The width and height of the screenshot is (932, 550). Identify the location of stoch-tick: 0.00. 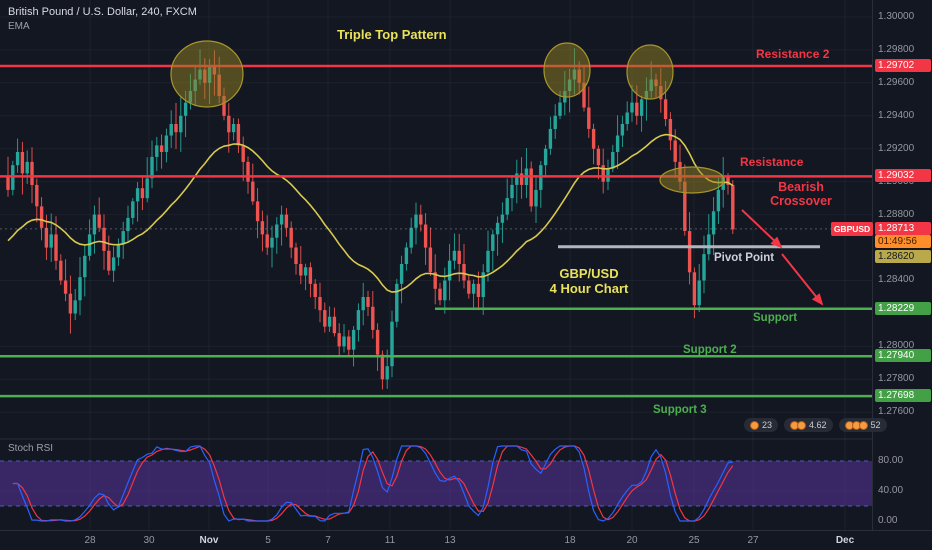
(888, 520).